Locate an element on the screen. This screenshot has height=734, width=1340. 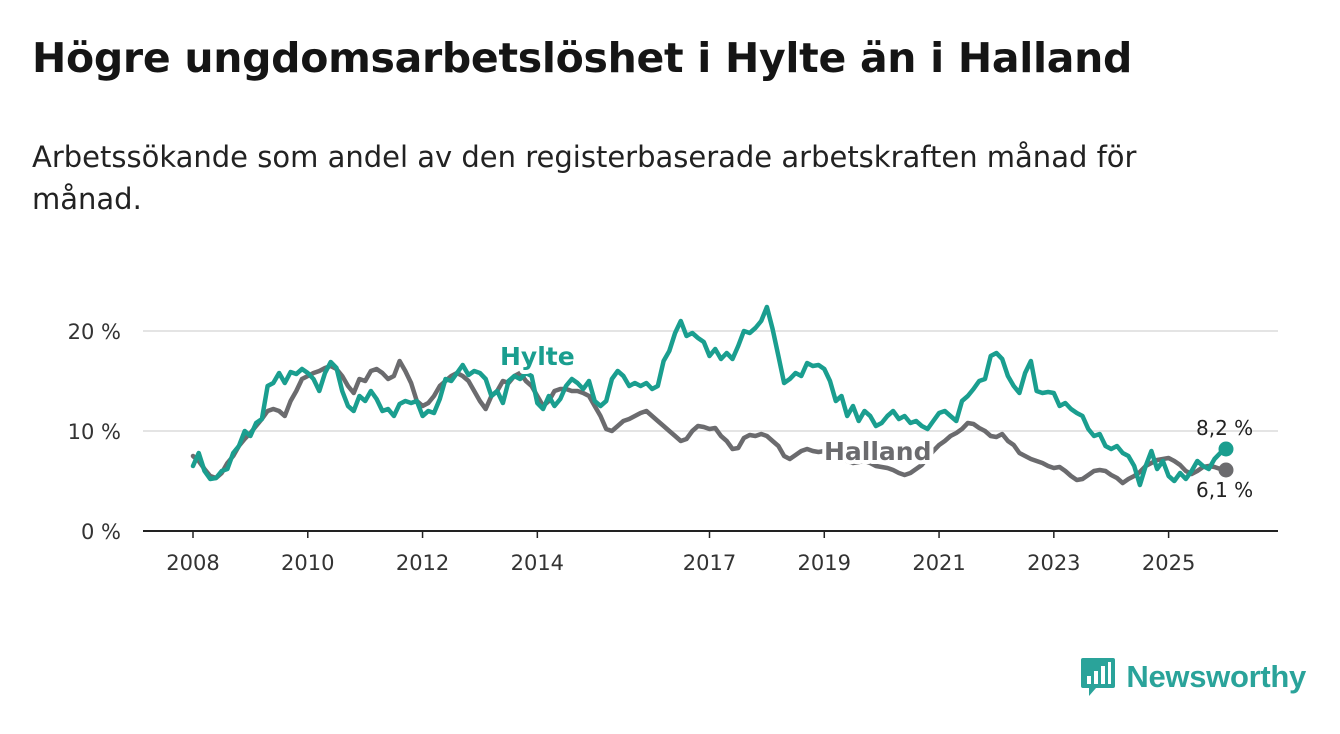
y-tick-label: 20 % is located at coordinates (94, 332).